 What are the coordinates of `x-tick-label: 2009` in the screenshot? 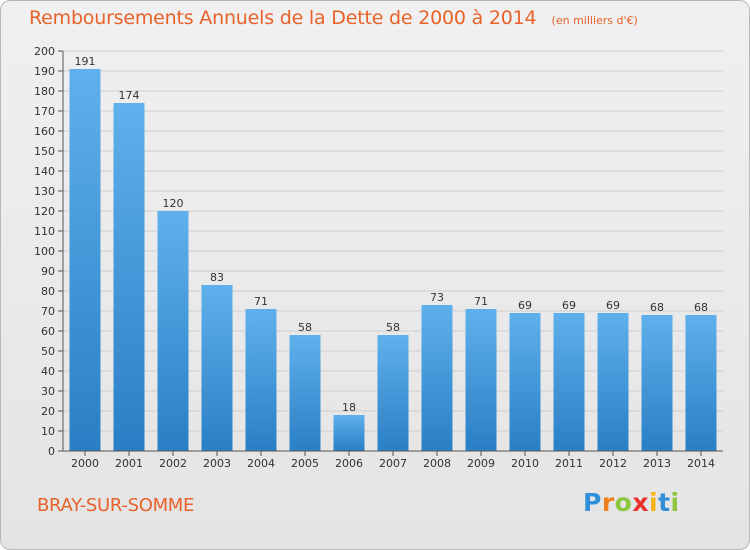 It's located at (481, 463).